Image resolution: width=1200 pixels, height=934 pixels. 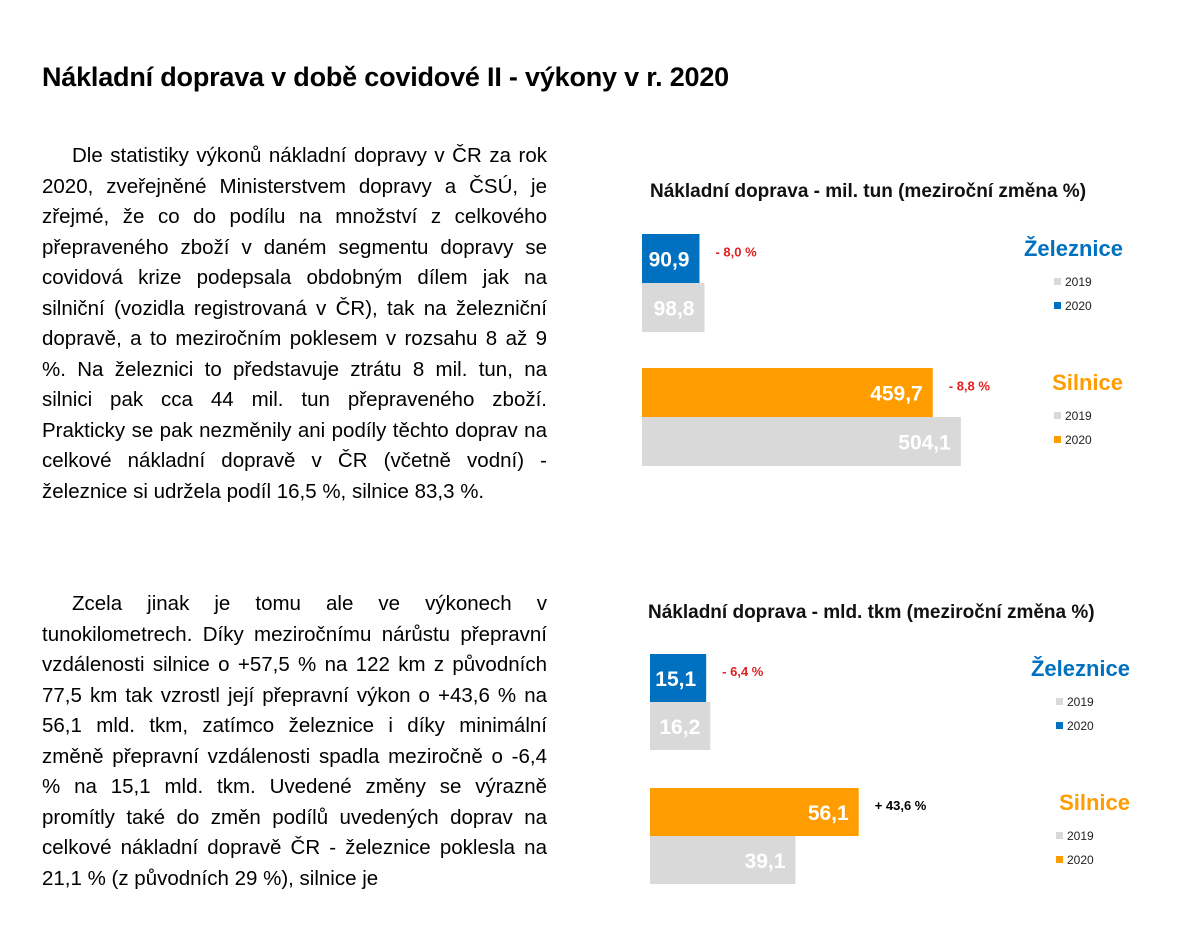 I want to click on change-label-road: + 43,6 %, so click(x=901, y=805).